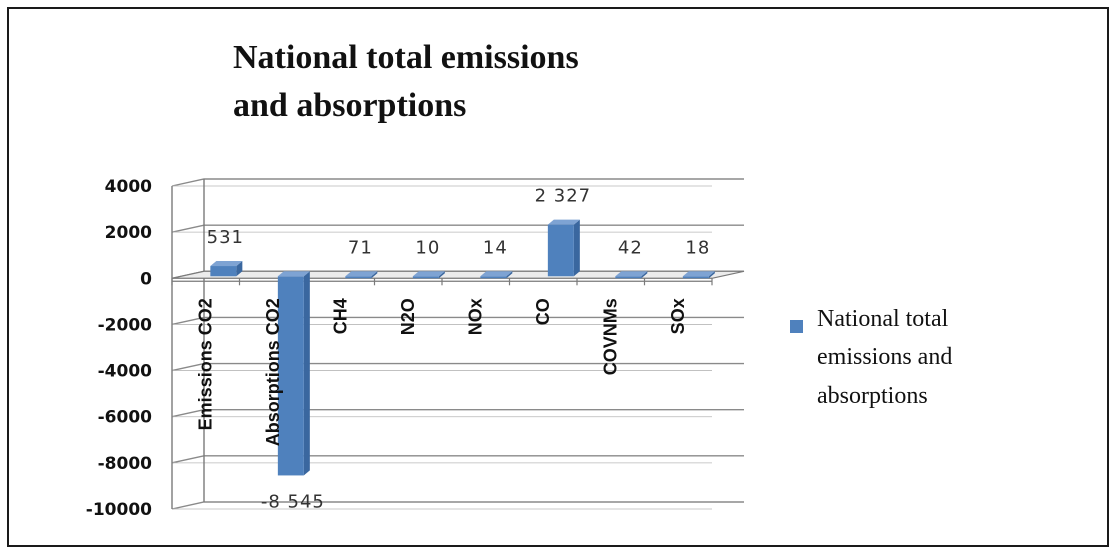  Describe the element at coordinates (678, 316) in the screenshot. I see `category-label: SOx` at that location.